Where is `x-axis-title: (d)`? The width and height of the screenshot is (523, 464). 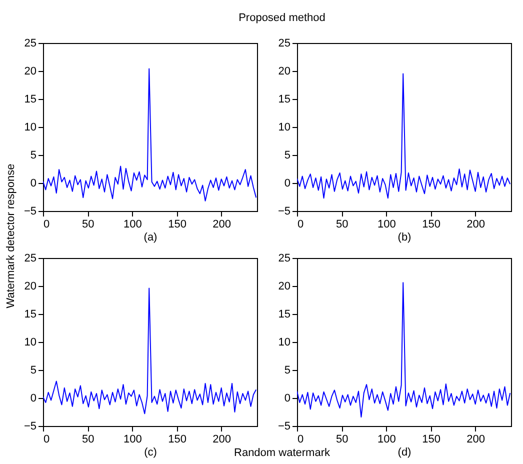 x-axis-title: (d) is located at coordinates (405, 452).